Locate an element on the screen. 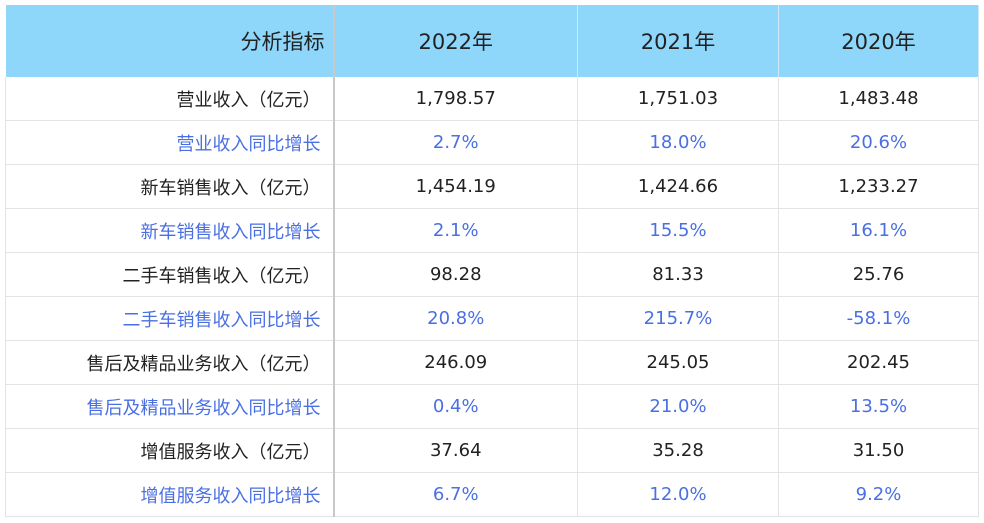 Image resolution: width=984 pixels, height=523 pixels. cell-value: 15.5% is located at coordinates (678, 230).